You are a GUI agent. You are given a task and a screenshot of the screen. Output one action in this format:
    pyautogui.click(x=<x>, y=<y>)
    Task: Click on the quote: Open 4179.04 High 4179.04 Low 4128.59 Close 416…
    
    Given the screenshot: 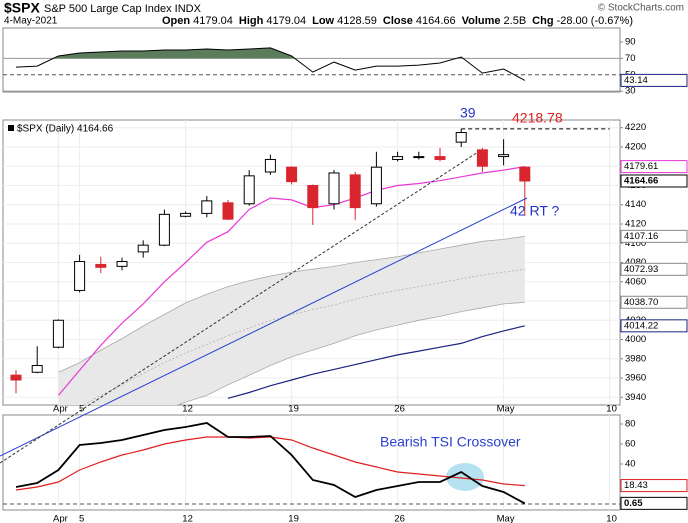 What is the action you would take?
    pyautogui.click(x=397, y=21)
    